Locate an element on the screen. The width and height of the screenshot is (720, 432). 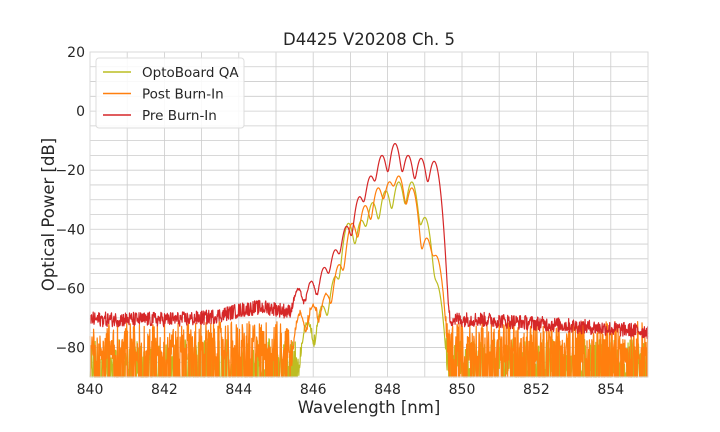
legend-label: Post Burn-In is located at coordinates (183, 95).